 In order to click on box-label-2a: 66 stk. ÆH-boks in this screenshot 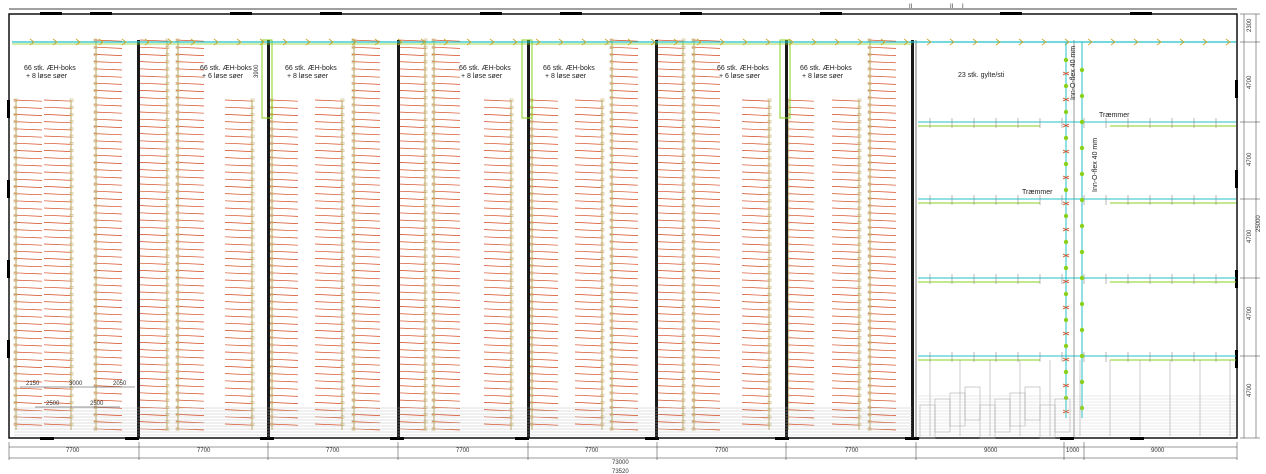, I will do `click(226, 68)`.